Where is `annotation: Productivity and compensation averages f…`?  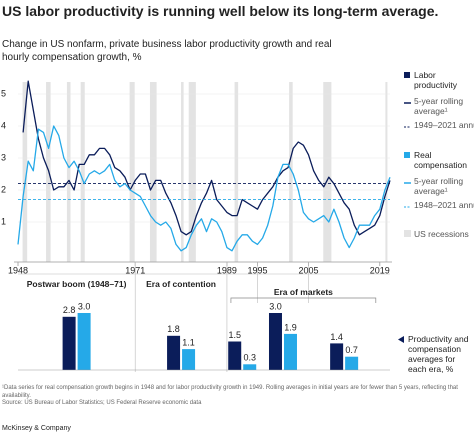 annotation: Productivity and compensation averages f… is located at coordinates (438, 354).